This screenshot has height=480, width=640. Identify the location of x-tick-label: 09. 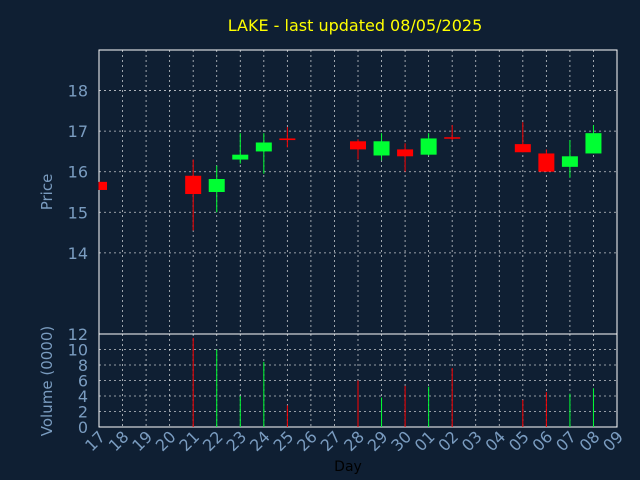
(613, 441).